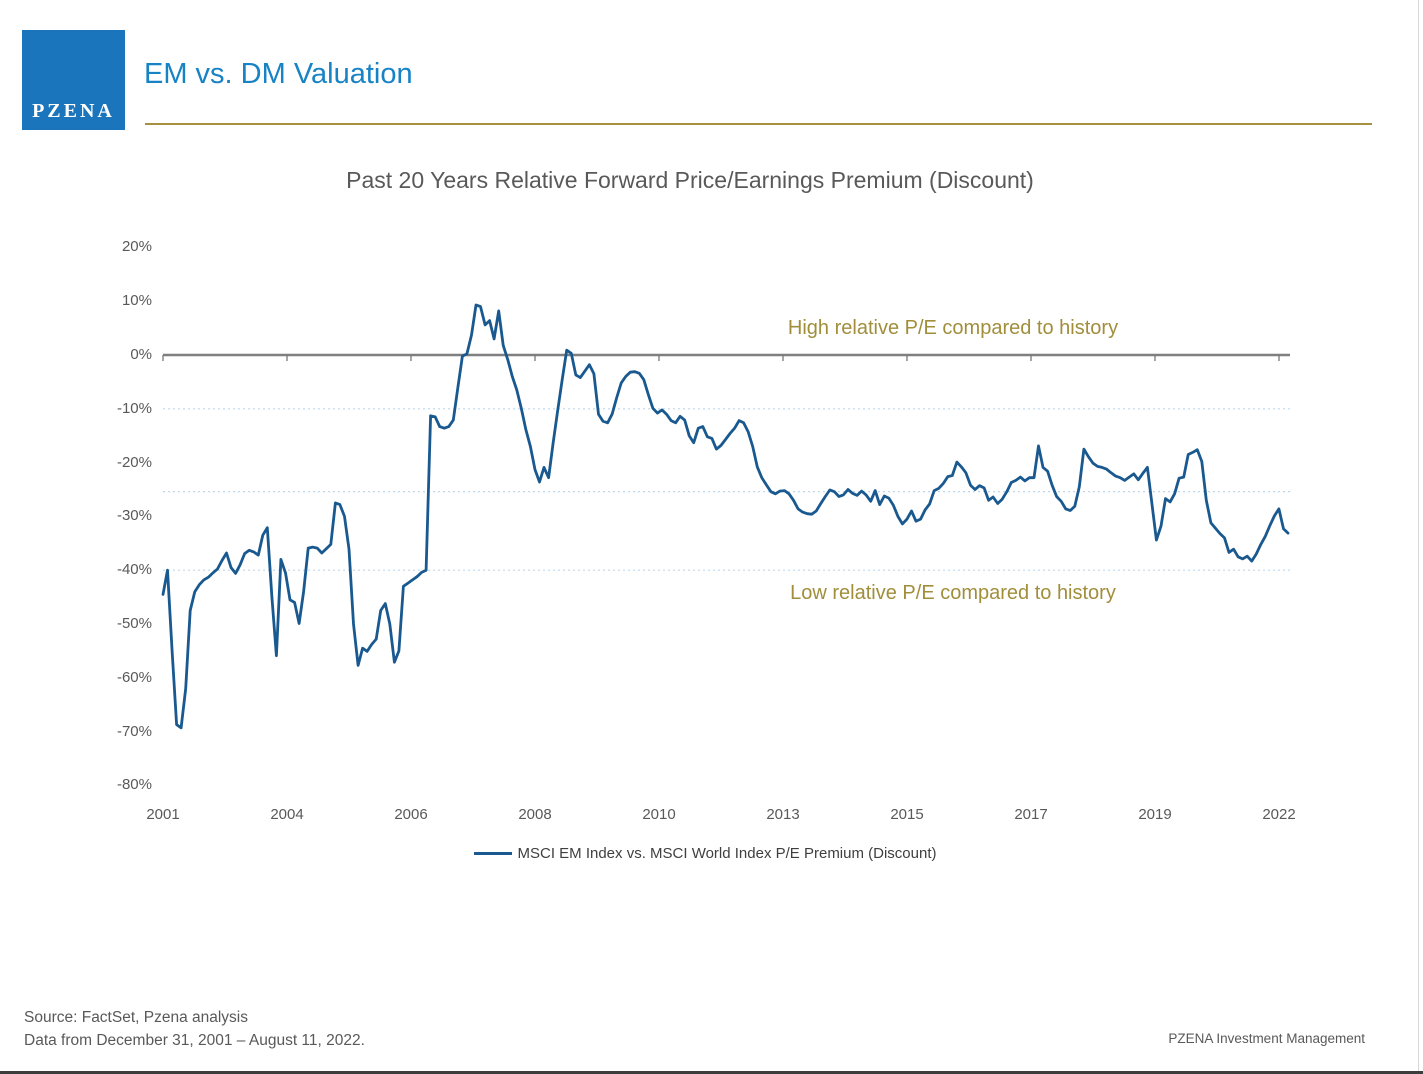 The image size is (1423, 1074). What do you see at coordinates (134, 623) in the screenshot?
I see `y-axis-label: -50%` at bounding box center [134, 623].